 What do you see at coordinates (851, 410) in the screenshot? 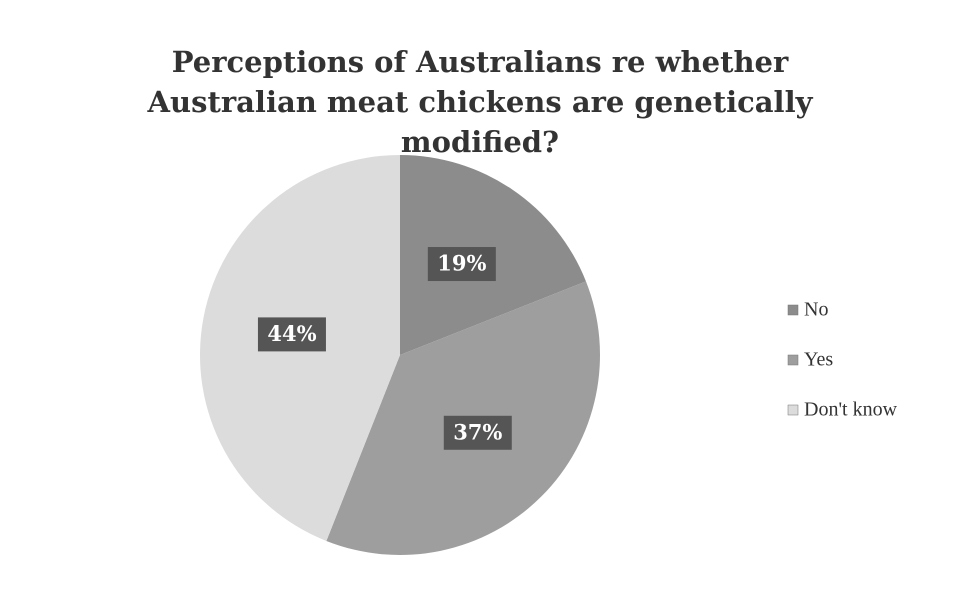
I see `legend-label: Don't know` at bounding box center [851, 410].